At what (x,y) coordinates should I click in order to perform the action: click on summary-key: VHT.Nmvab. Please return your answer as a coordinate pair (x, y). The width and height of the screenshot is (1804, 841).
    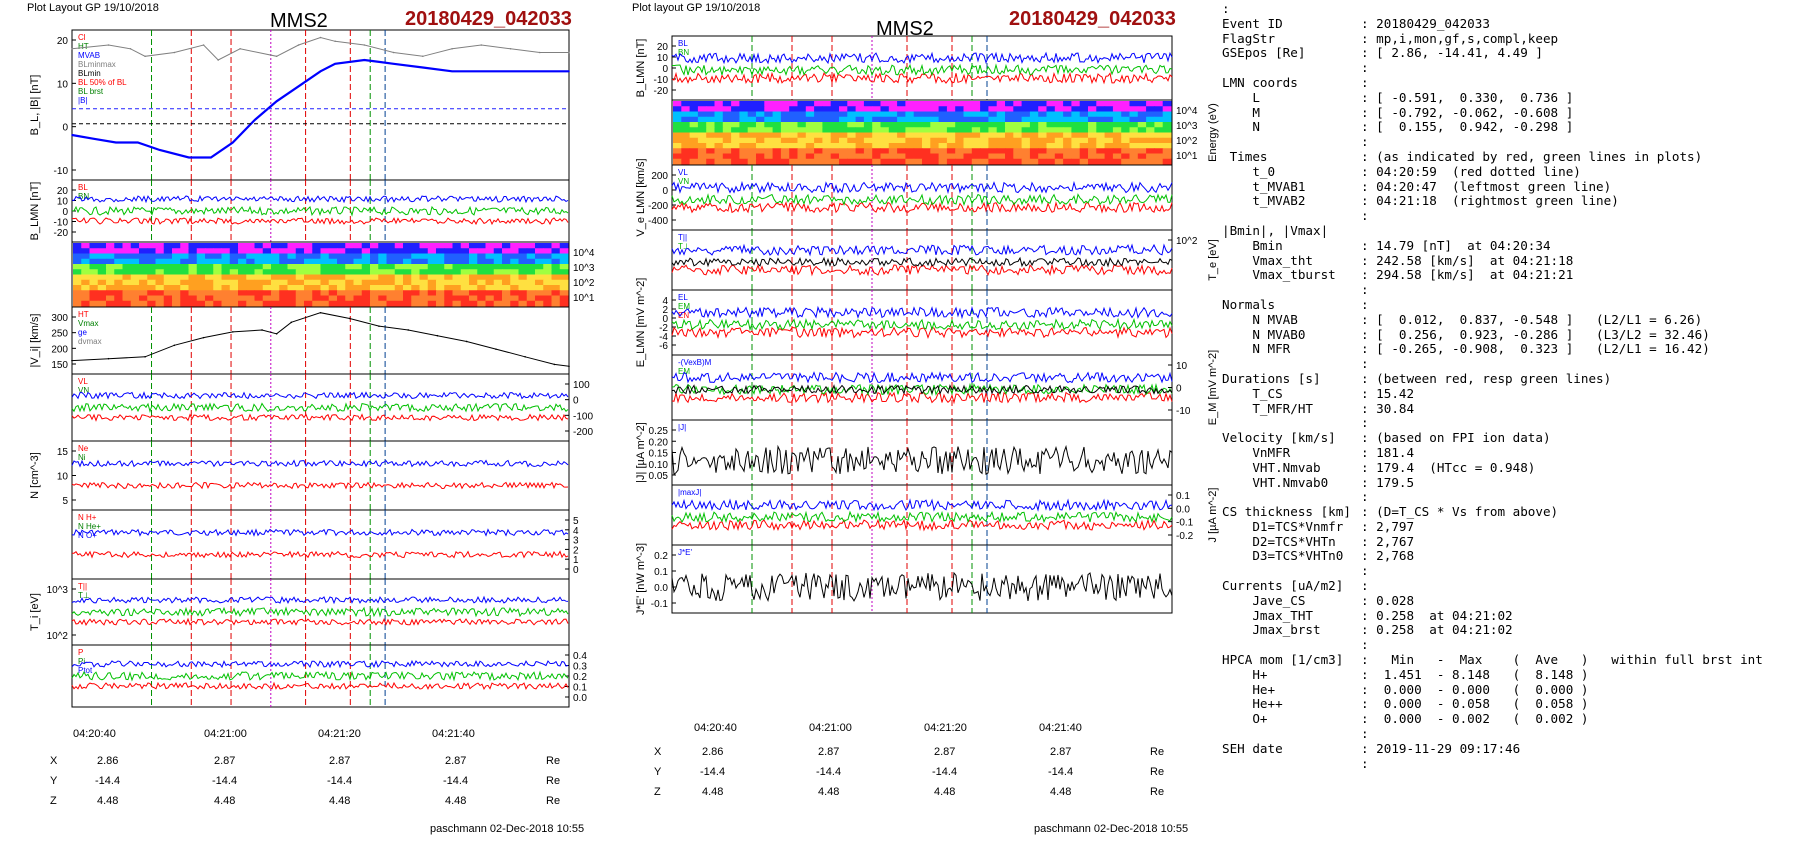
    Looking at the image, I should click on (1271, 467).